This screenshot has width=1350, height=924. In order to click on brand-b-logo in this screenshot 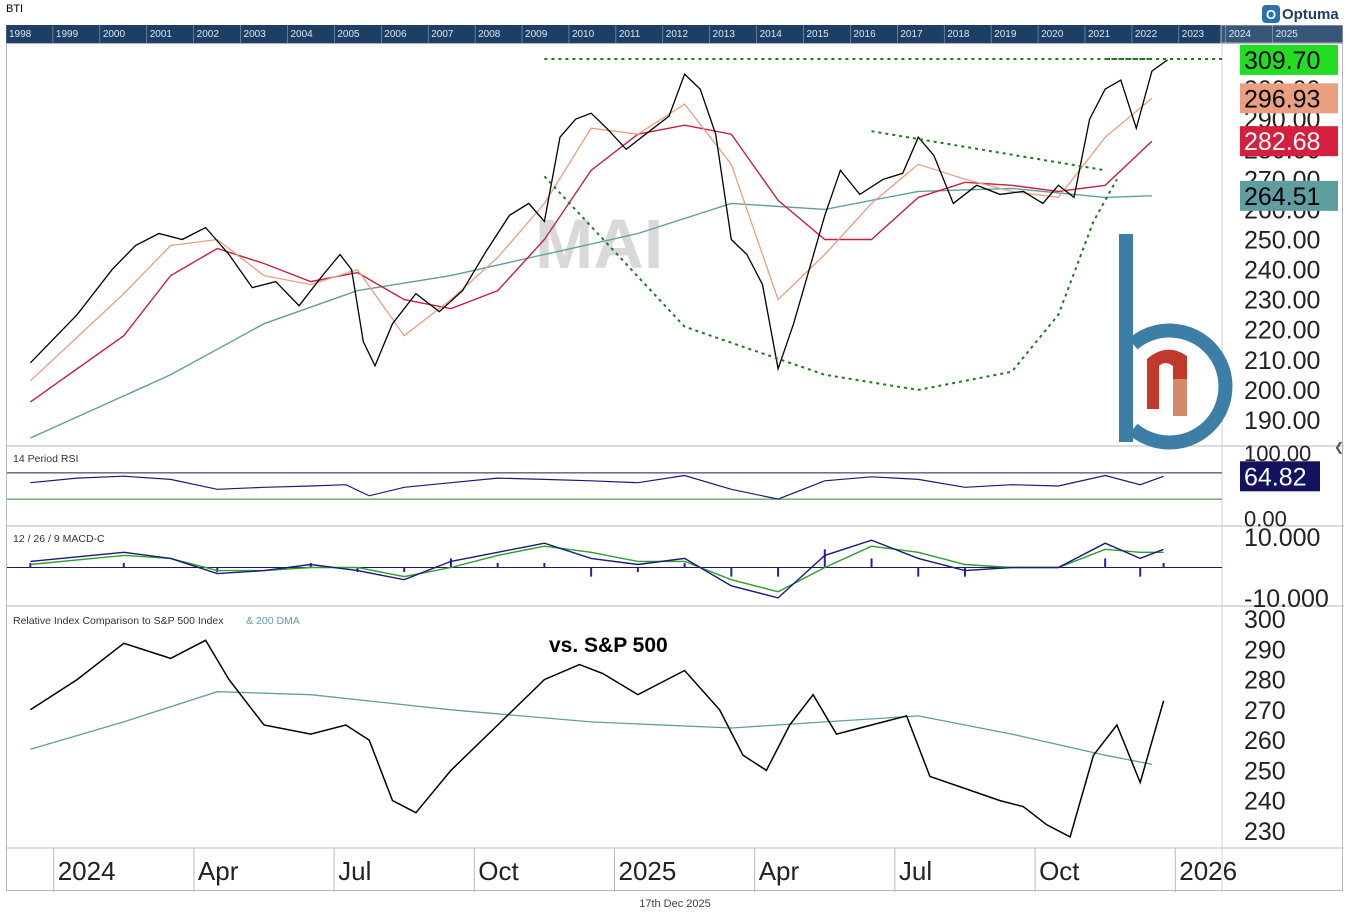, I will do `click(1176, 342)`.